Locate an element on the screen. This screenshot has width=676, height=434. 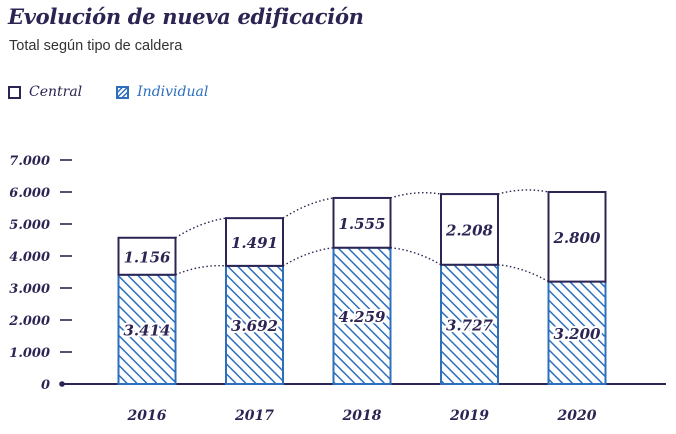
legend-item-individual: Individual is located at coordinates (162, 92).